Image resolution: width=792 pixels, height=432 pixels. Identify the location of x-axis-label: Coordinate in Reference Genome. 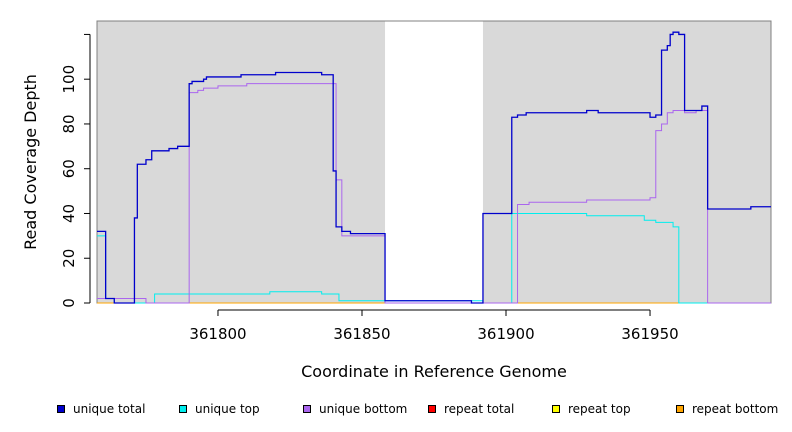
(434, 371).